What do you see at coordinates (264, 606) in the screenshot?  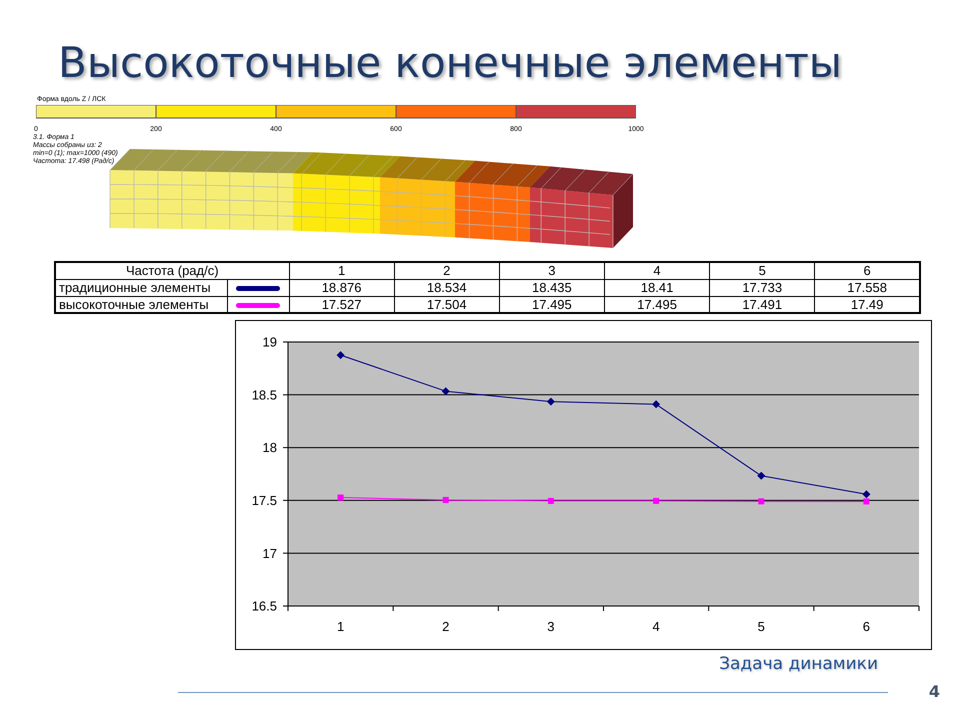 I see `y-tick-label: 16.5` at bounding box center [264, 606].